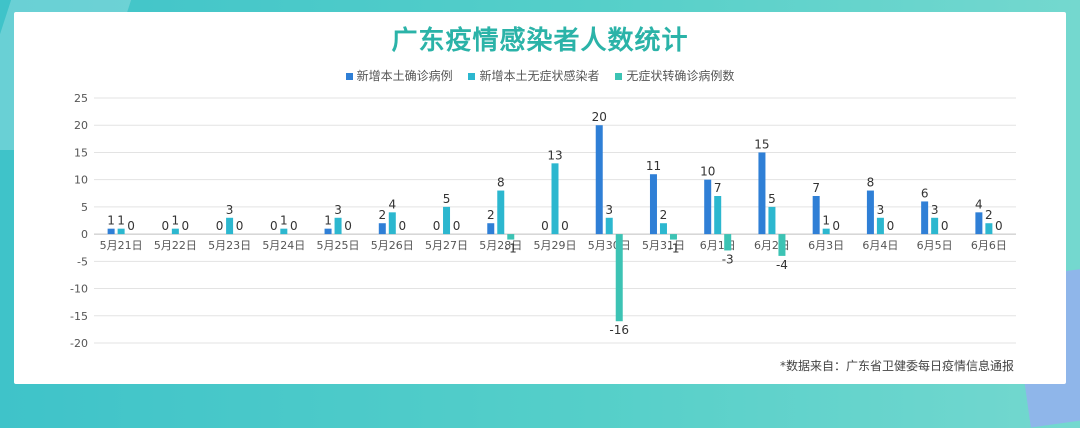 This screenshot has width=1080, height=428. Describe the element at coordinates (82, 261) in the screenshot. I see `y-tick-label: -5` at that location.